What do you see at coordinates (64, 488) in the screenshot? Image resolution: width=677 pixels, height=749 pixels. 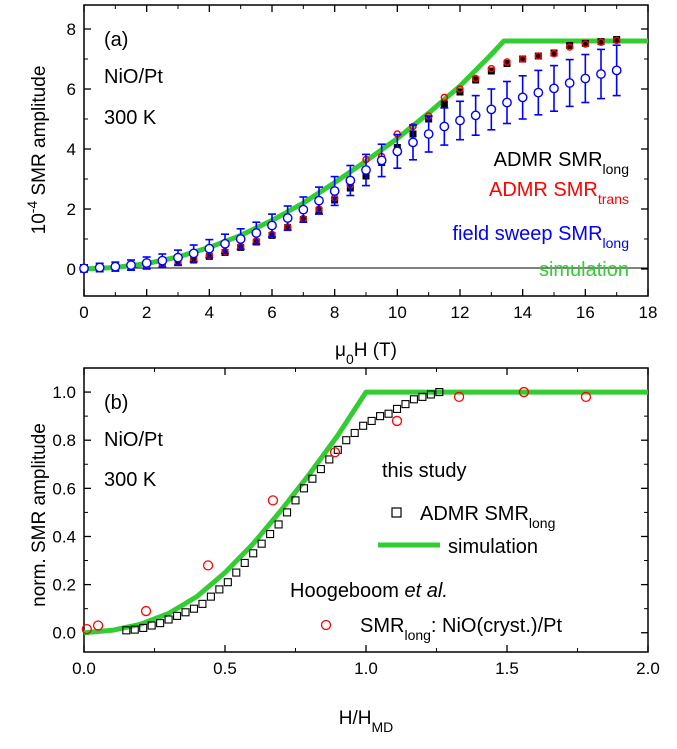 I see `y-tick-label-1-3: 0.6` at bounding box center [64, 488].